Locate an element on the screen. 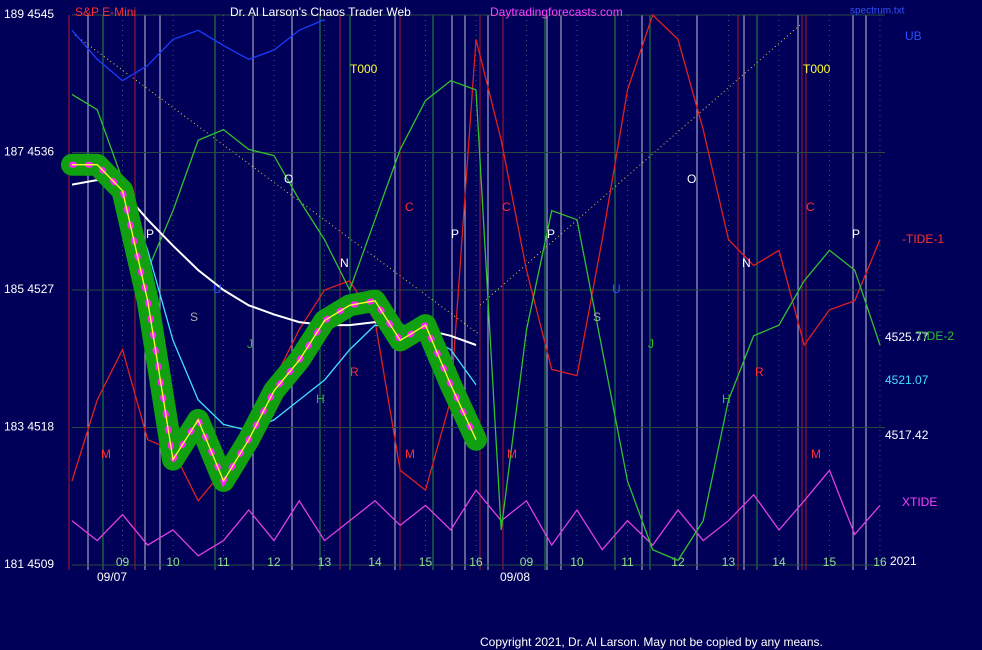 Image resolution: width=982 pixels, height=650 pixels. y-tick-label: 187 4536 is located at coordinates (29, 152).